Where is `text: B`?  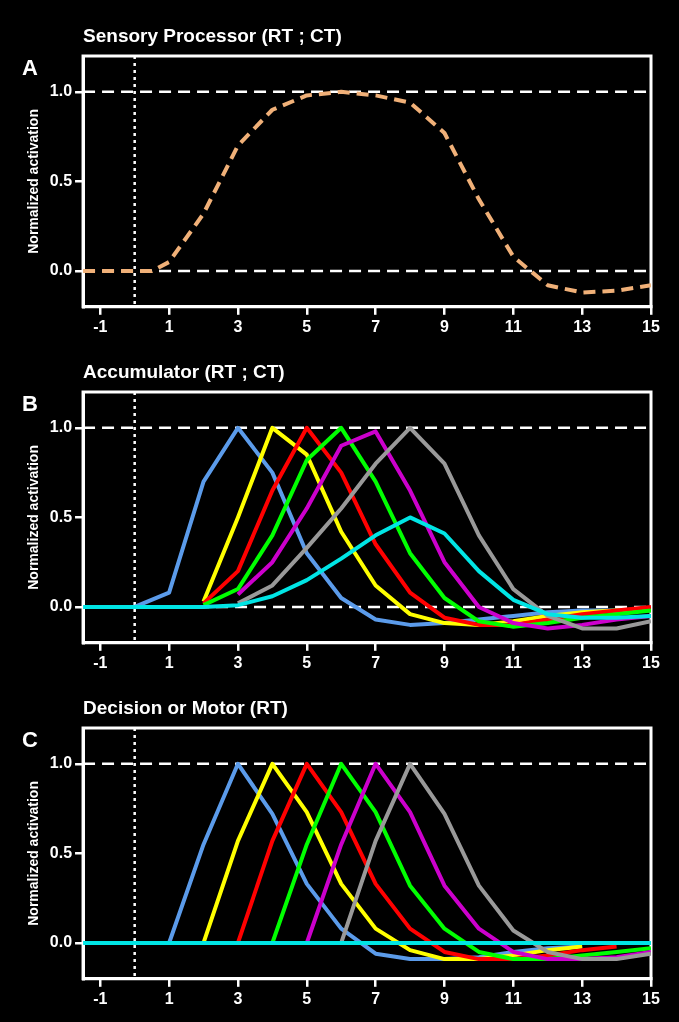
text: B is located at coordinates (30, 404).